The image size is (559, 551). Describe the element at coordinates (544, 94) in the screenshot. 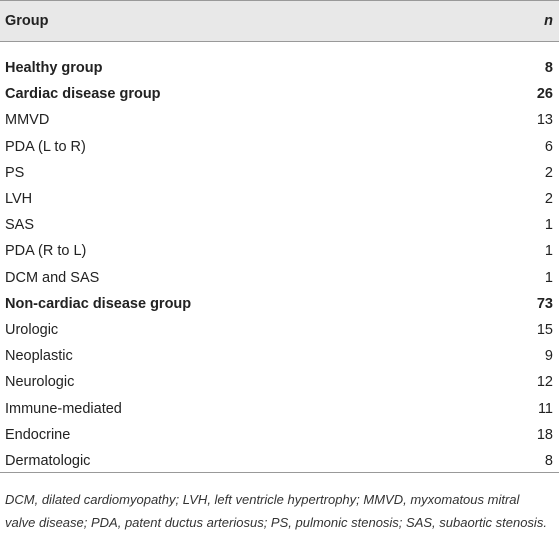

I see `group-count: 26` at that location.